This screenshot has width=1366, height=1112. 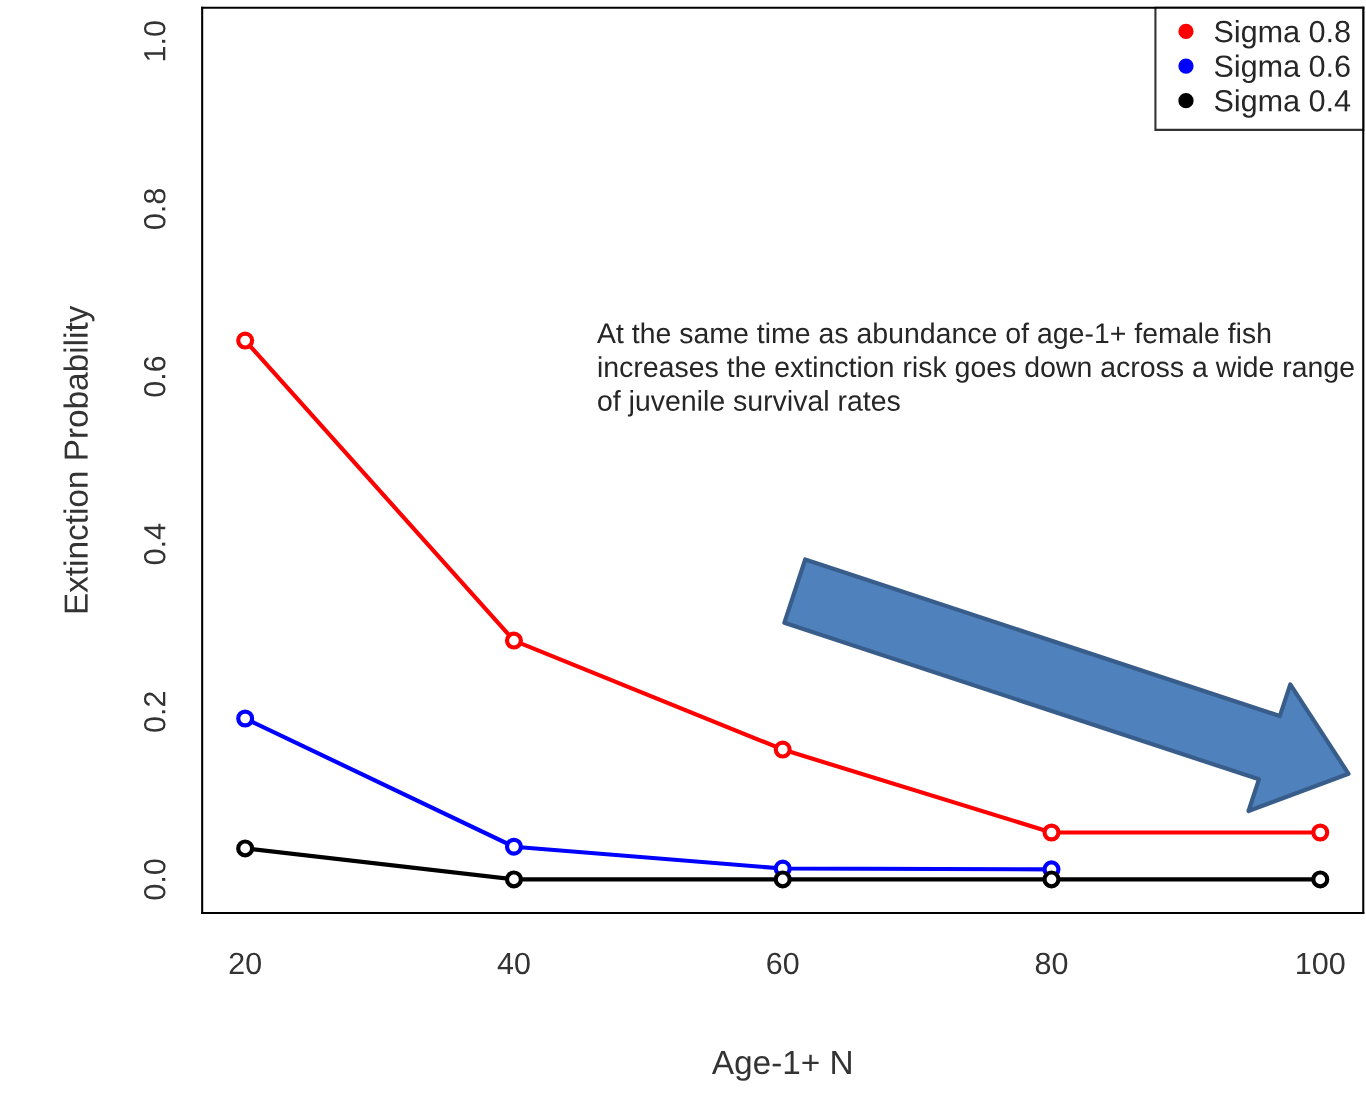 What do you see at coordinates (245, 963) in the screenshot?
I see `x-tick-label: 20` at bounding box center [245, 963].